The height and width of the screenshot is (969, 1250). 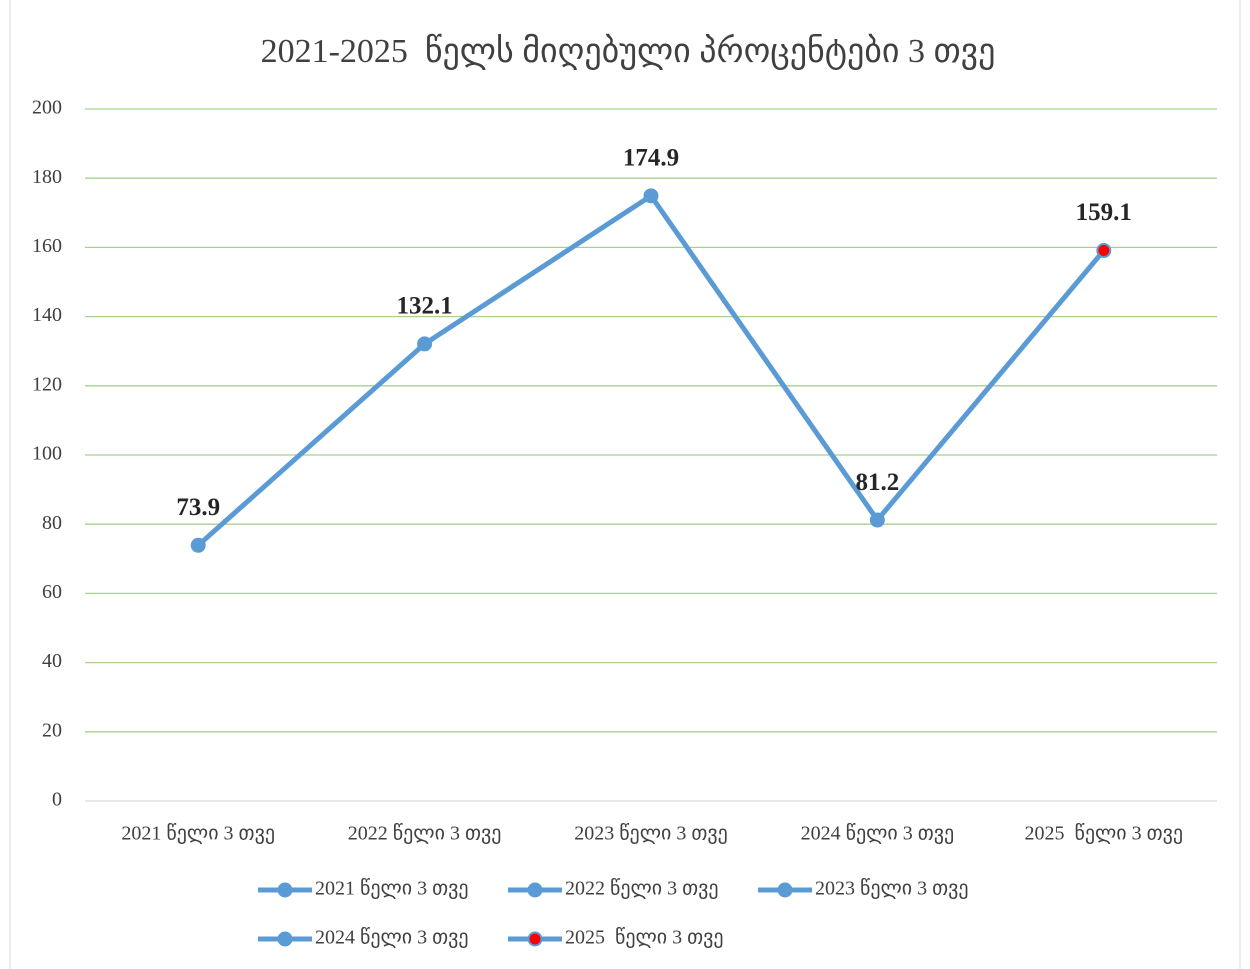 I want to click on y-tick-label: 60, so click(x=52, y=592).